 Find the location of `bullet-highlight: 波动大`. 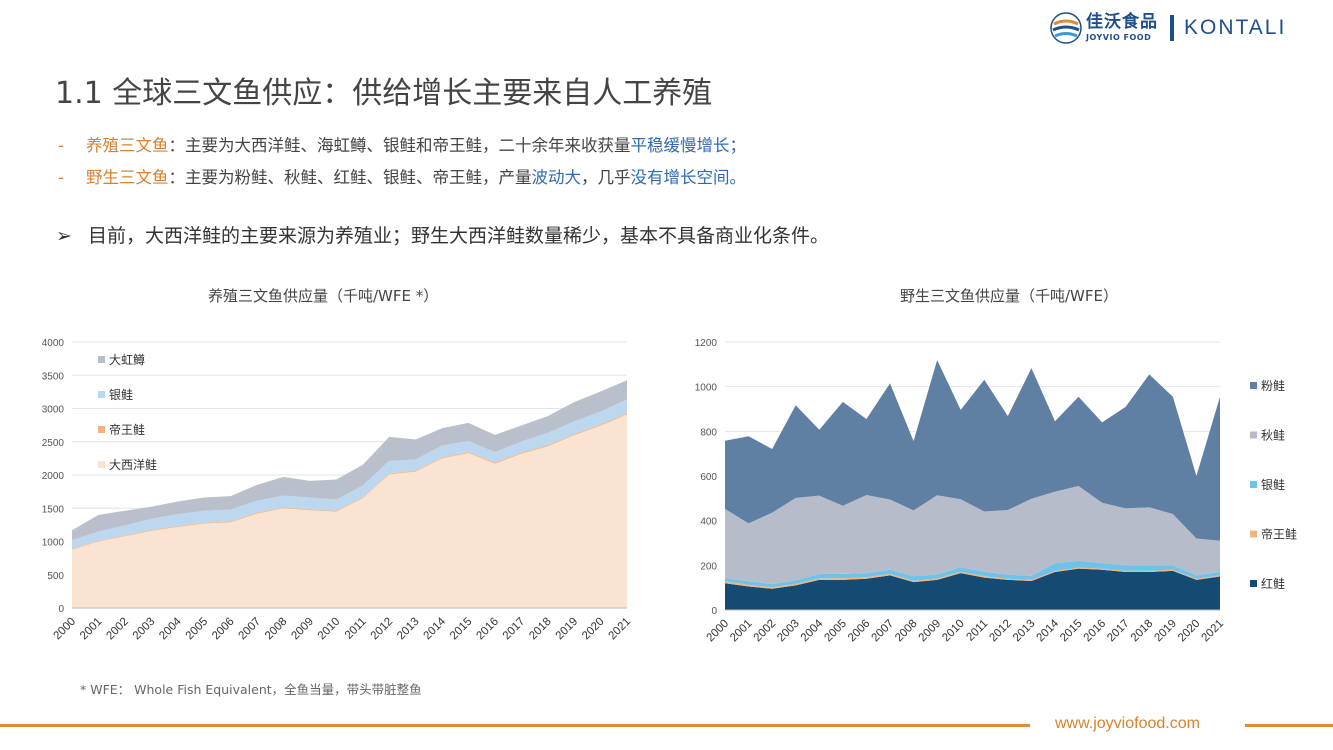

bullet-highlight: 波动大 is located at coordinates (556, 177).